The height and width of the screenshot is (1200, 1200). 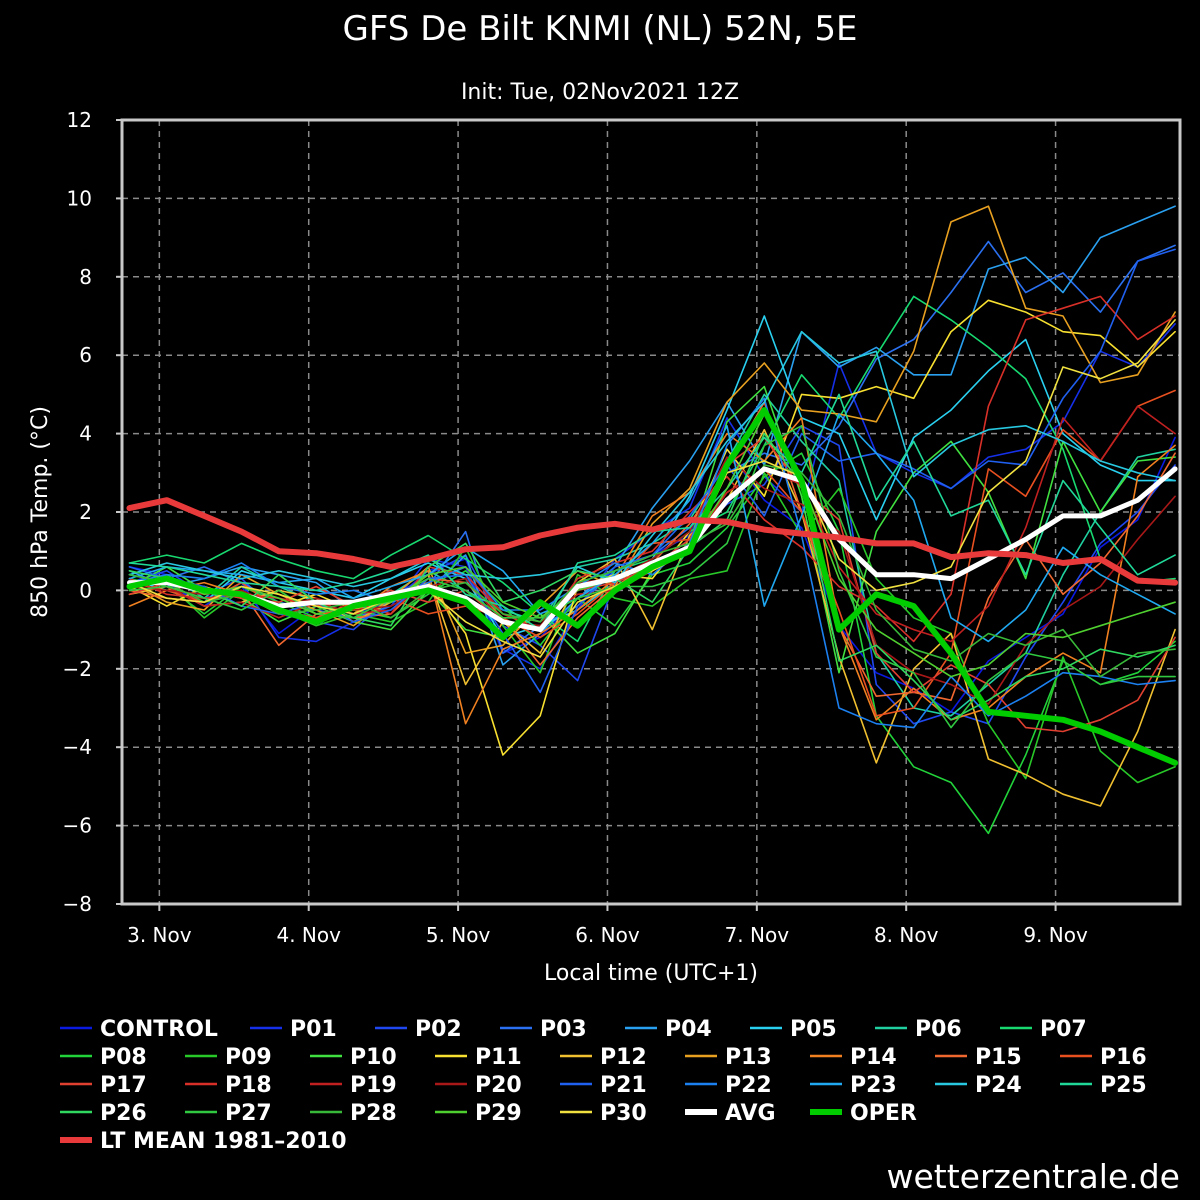 What do you see at coordinates (623, 1113) in the screenshot?
I see `legend-label: P30` at bounding box center [623, 1113].